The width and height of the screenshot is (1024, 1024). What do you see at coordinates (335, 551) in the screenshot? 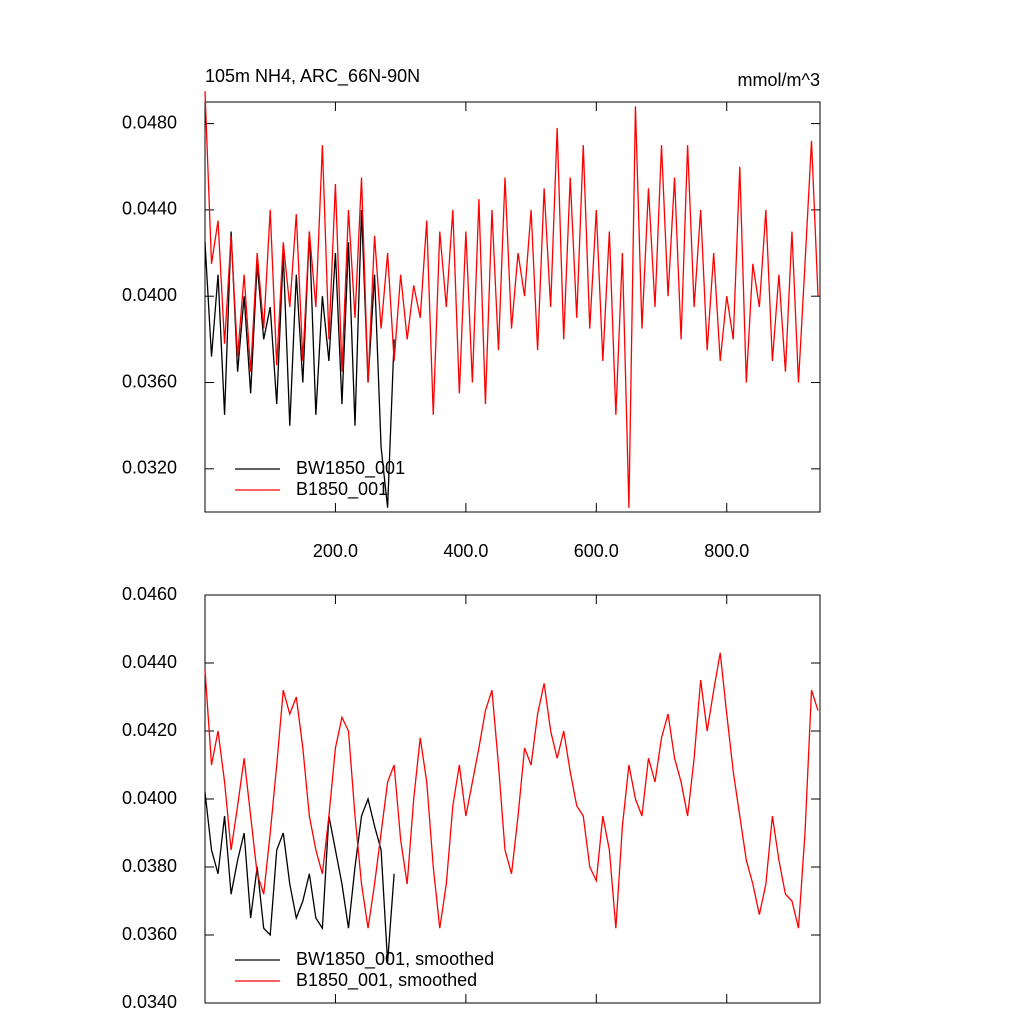
I see `x-tick-label: 200.0` at bounding box center [335, 551].